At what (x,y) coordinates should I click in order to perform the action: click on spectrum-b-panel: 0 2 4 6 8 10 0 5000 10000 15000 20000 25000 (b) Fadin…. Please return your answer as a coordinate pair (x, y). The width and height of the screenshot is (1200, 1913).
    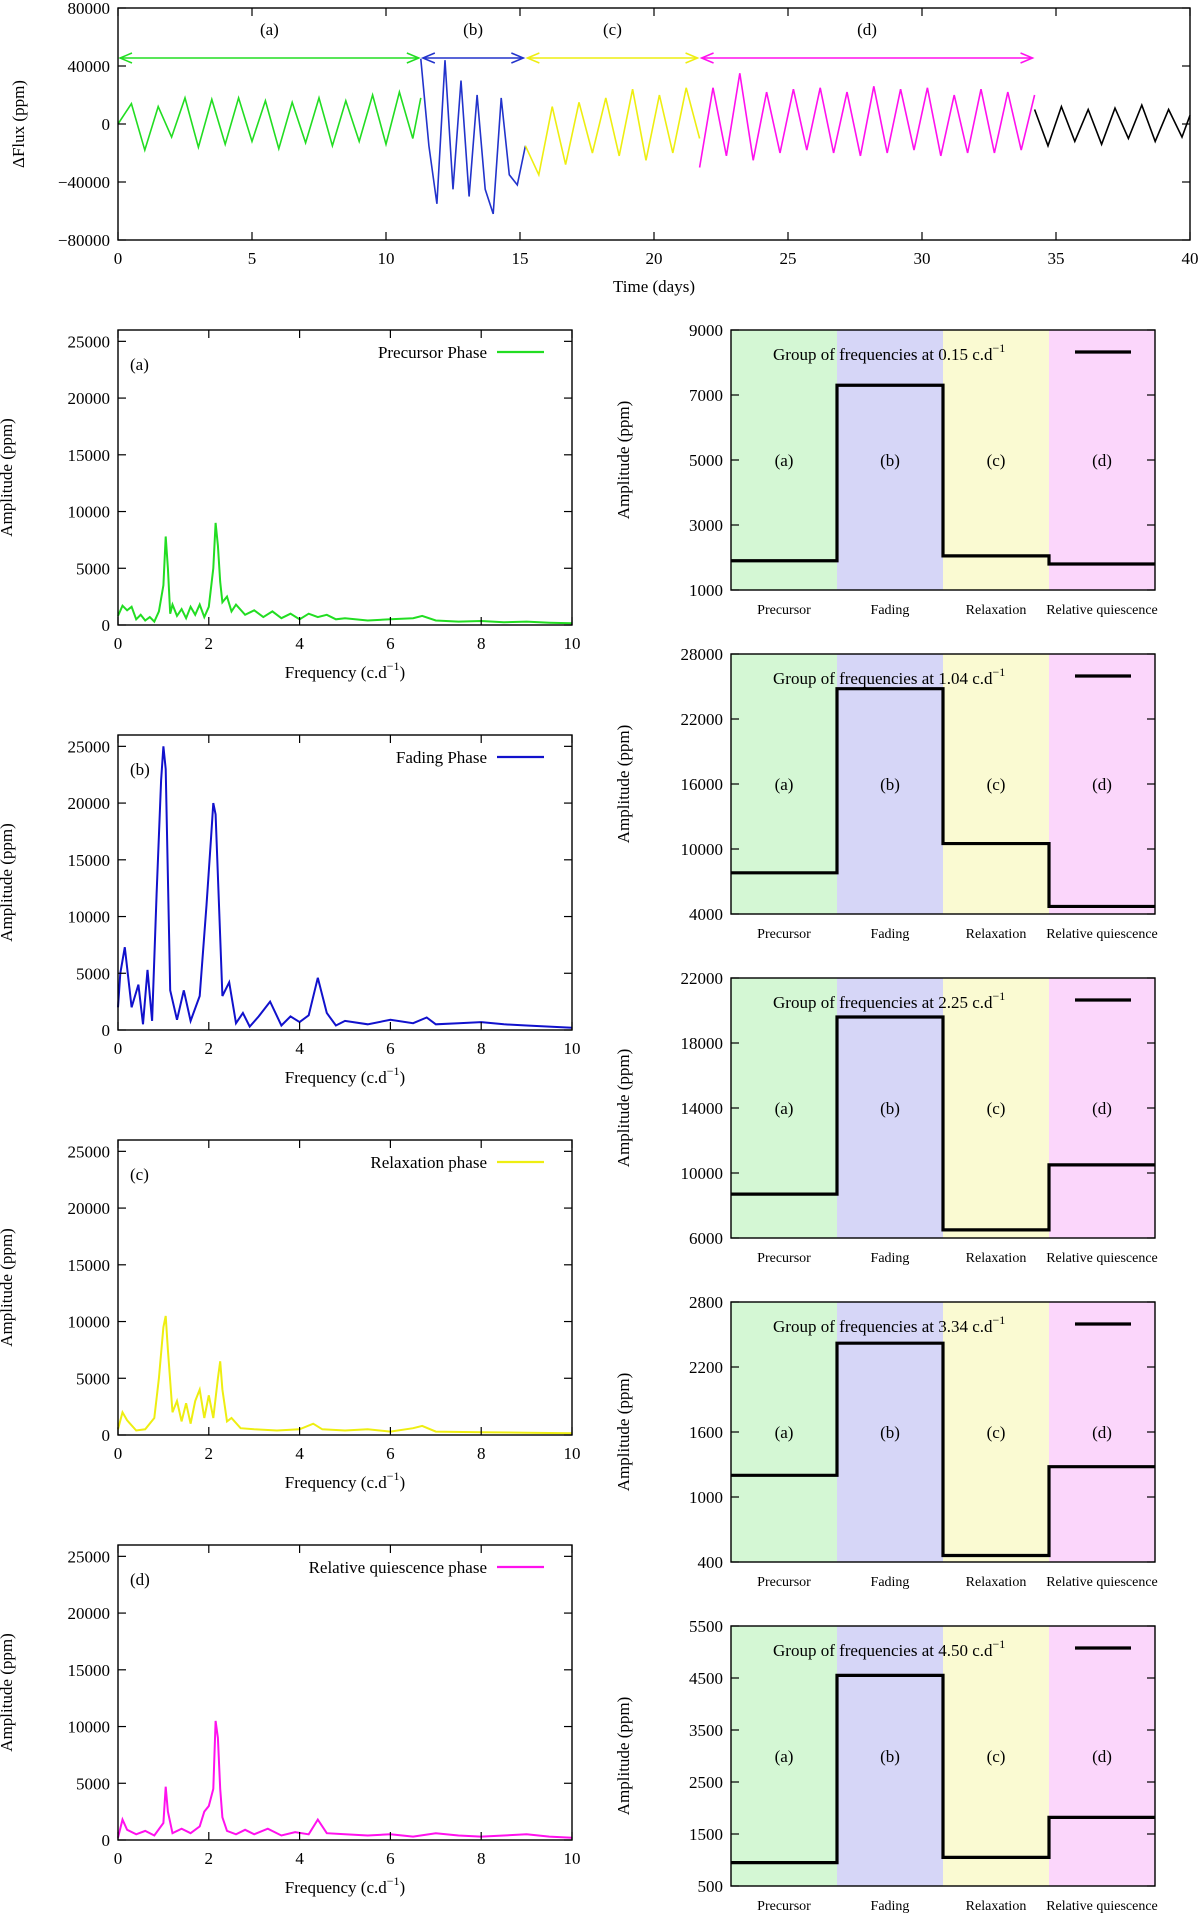
    Looking at the image, I should click on (290, 910).